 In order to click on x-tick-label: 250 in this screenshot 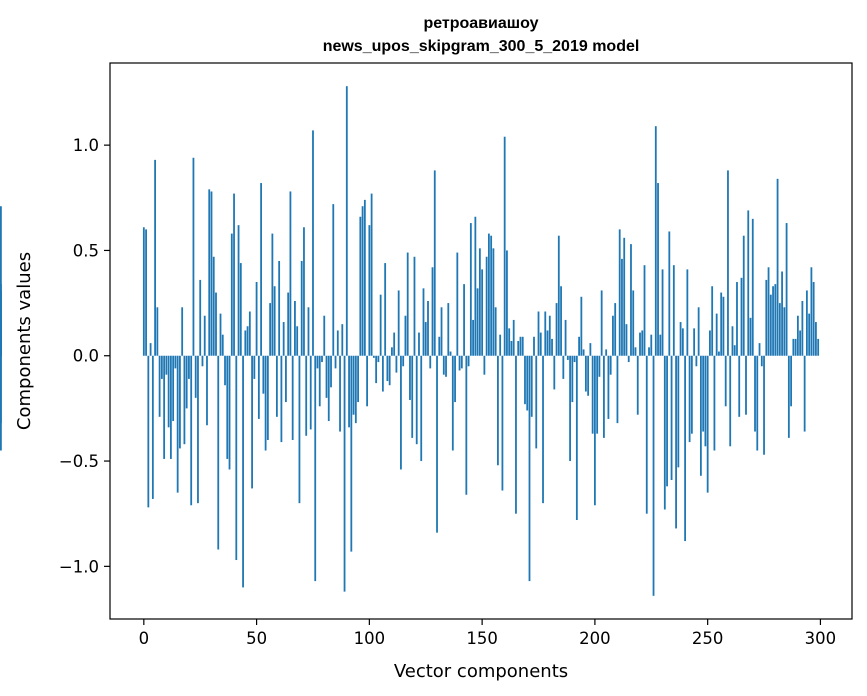, I will do `click(708, 638)`.